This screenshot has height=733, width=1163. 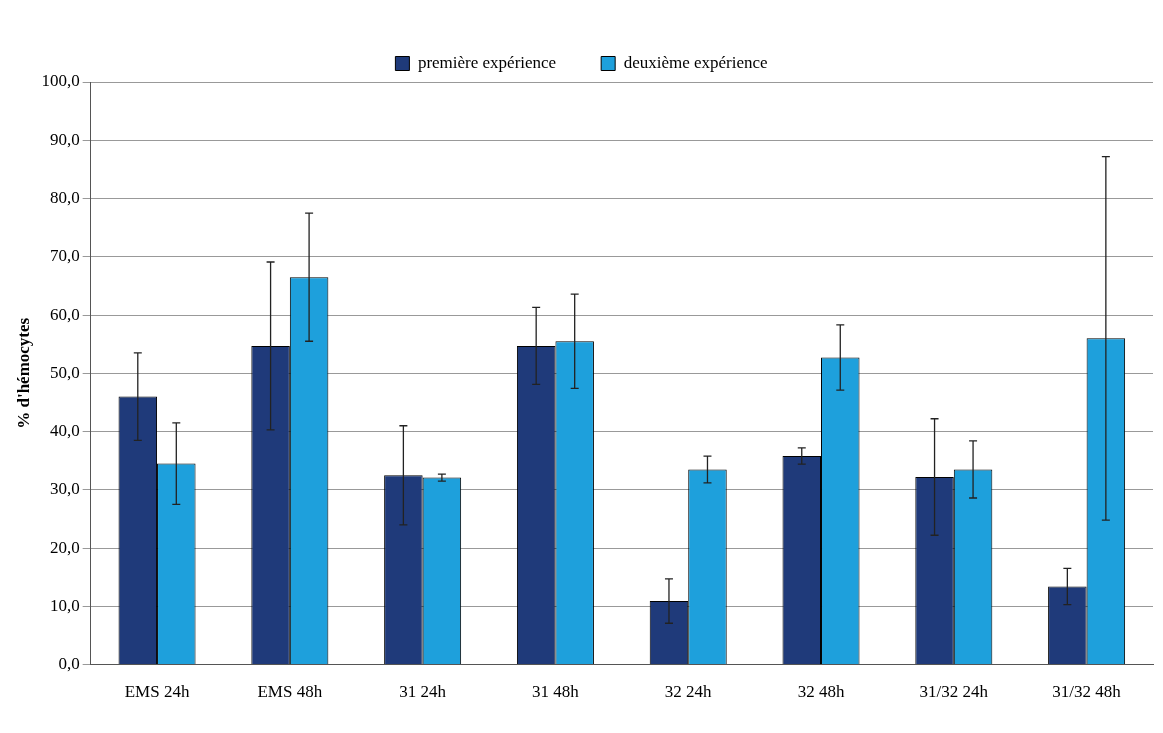 What do you see at coordinates (64, 256) in the screenshot?
I see `y-tick-label: 70,0` at bounding box center [64, 256].